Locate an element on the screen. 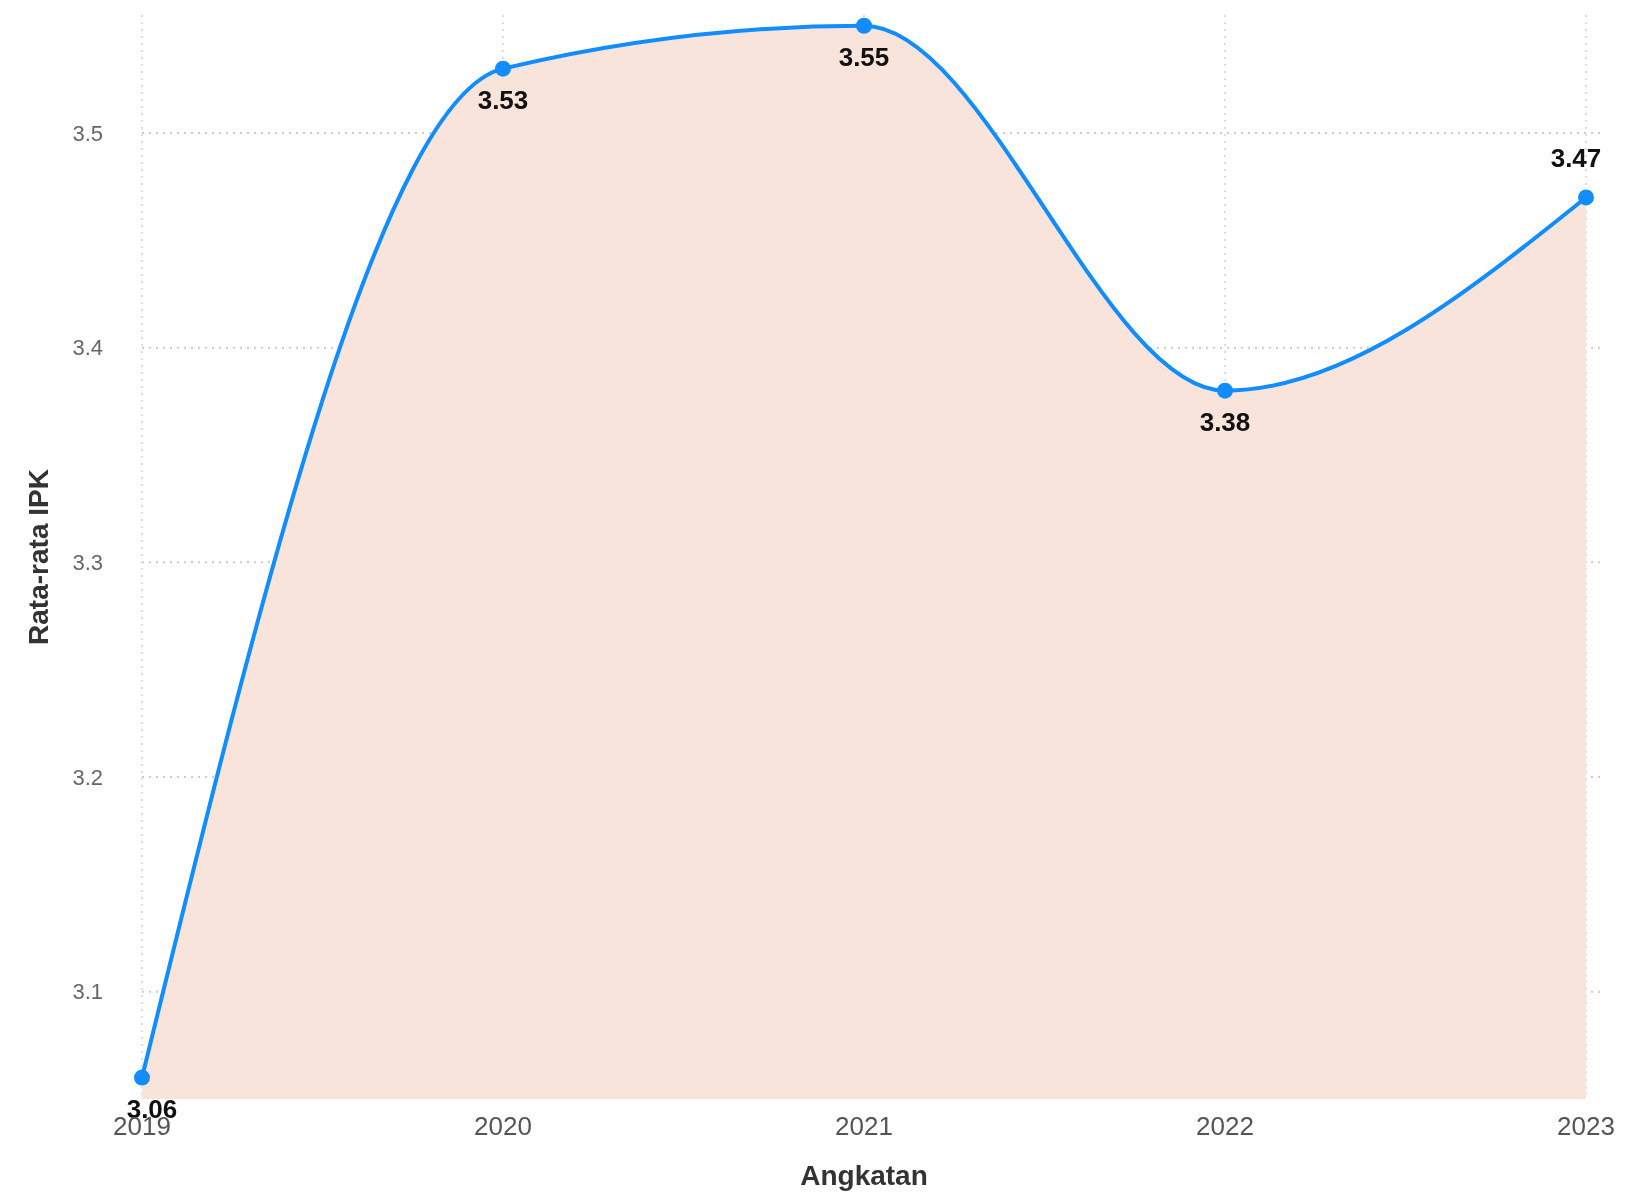 The image size is (1625, 1194). data-label: 3.47 is located at coordinates (1576, 158).